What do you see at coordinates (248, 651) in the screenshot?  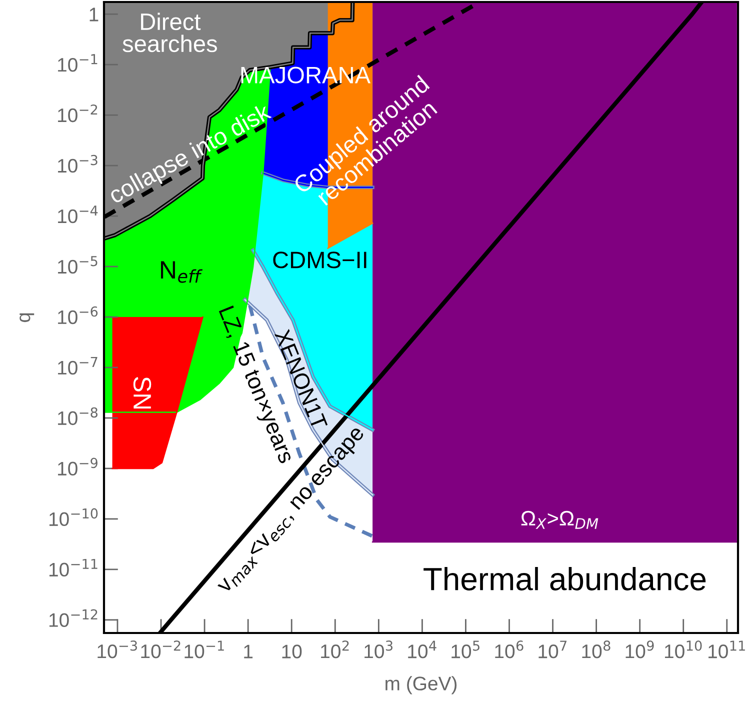 I see `x-tick-label: 1` at bounding box center [248, 651].